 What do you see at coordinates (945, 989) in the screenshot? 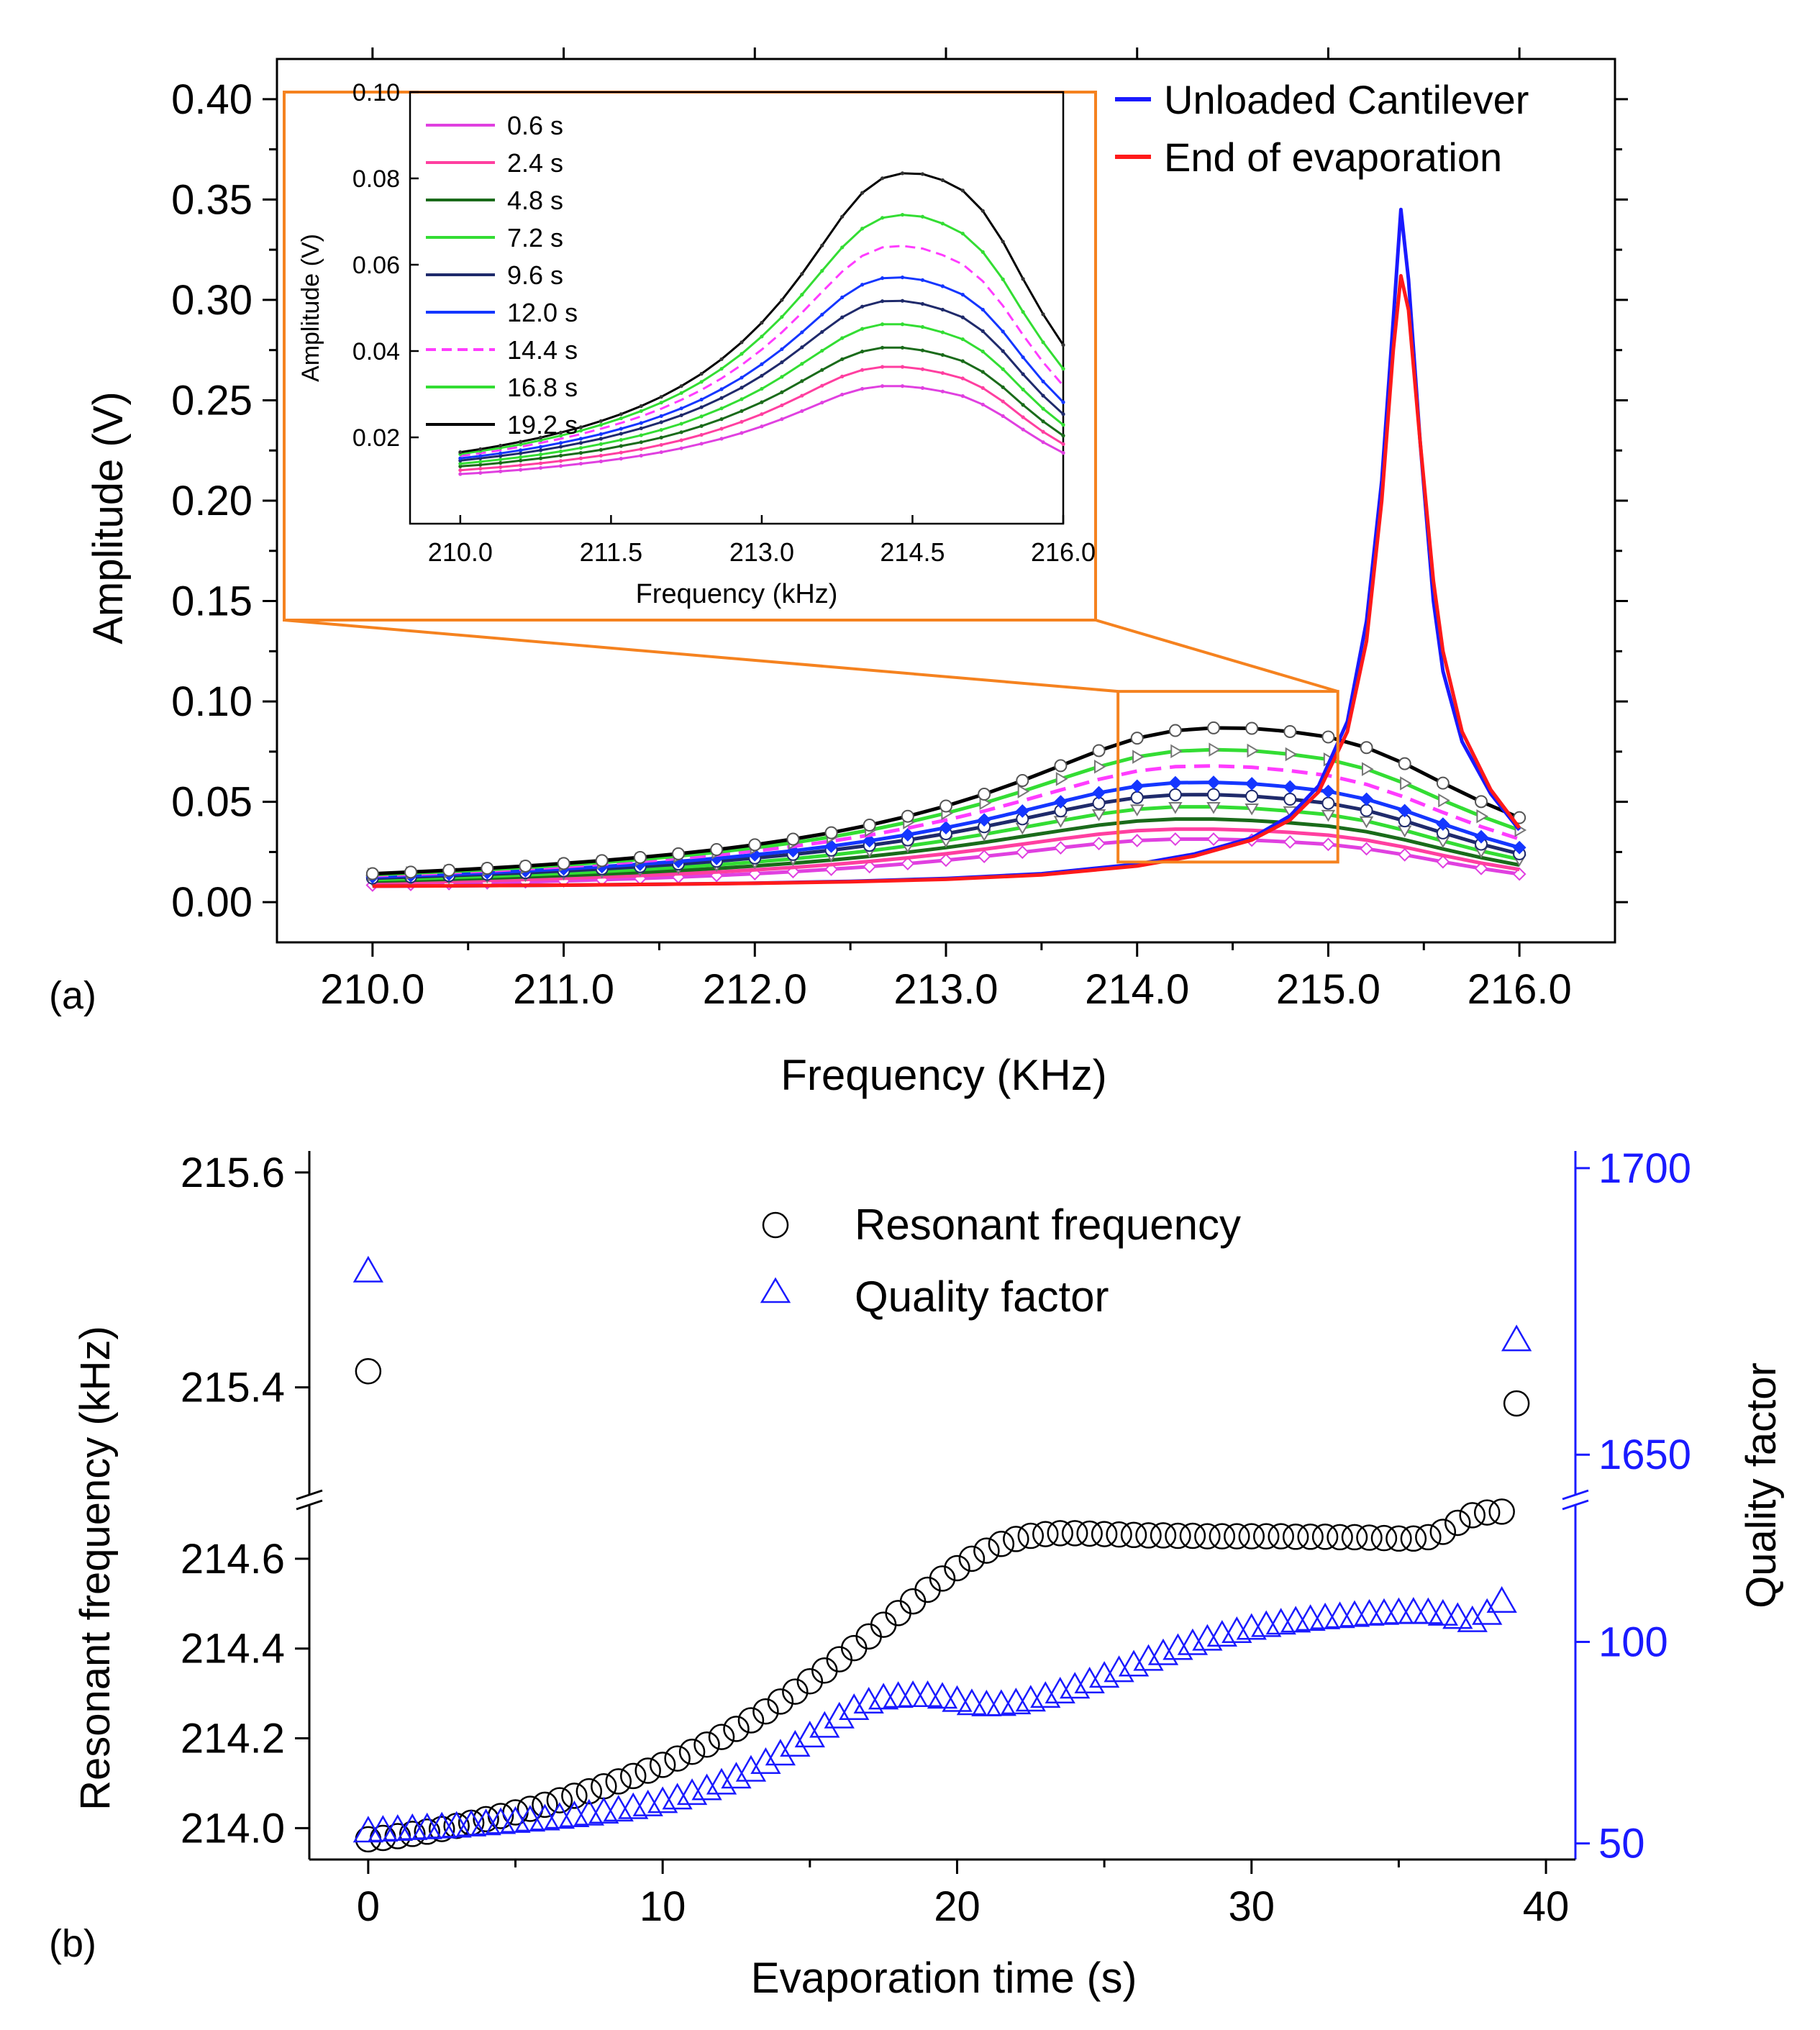
I see `x-tick-label: 213.0` at bounding box center [945, 989].